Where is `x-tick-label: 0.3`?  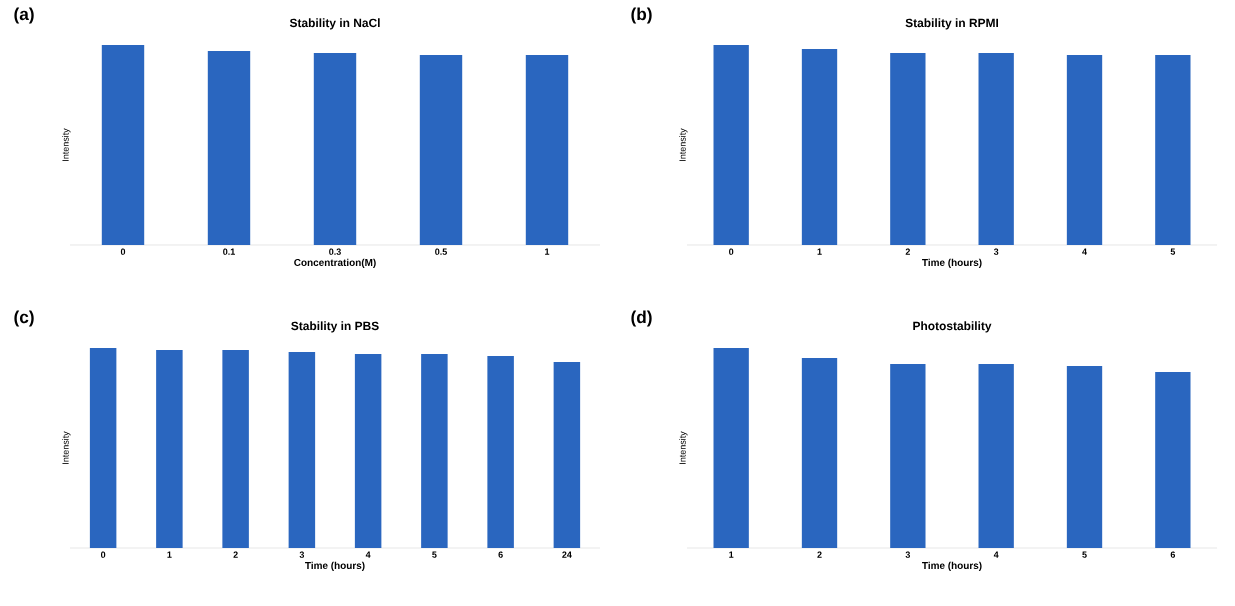 x-tick-label: 0.3 is located at coordinates (335, 251).